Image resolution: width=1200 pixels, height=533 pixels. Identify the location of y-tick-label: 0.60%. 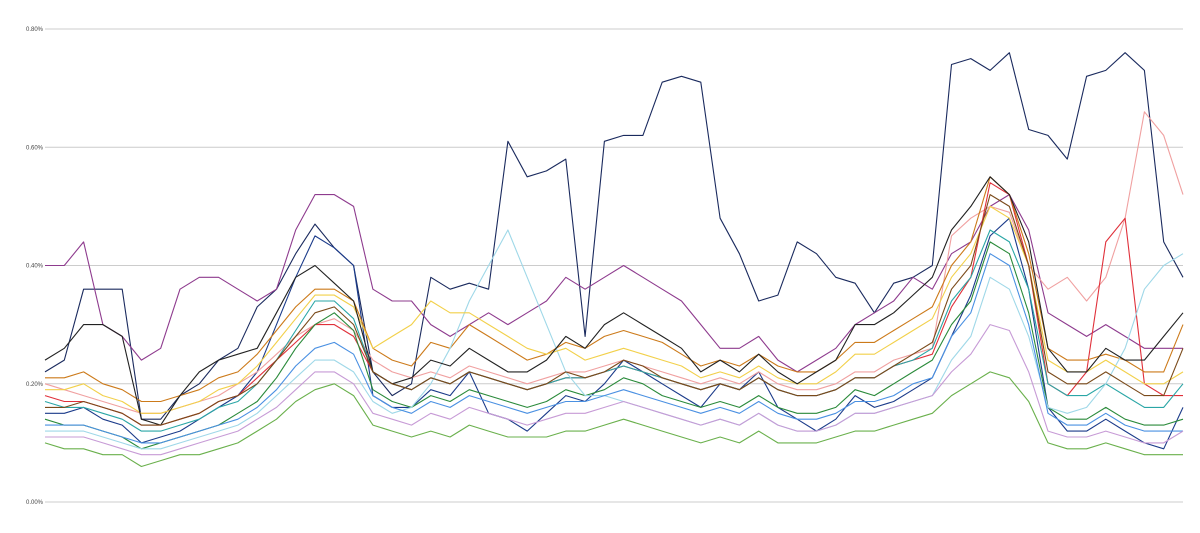
(35, 148).